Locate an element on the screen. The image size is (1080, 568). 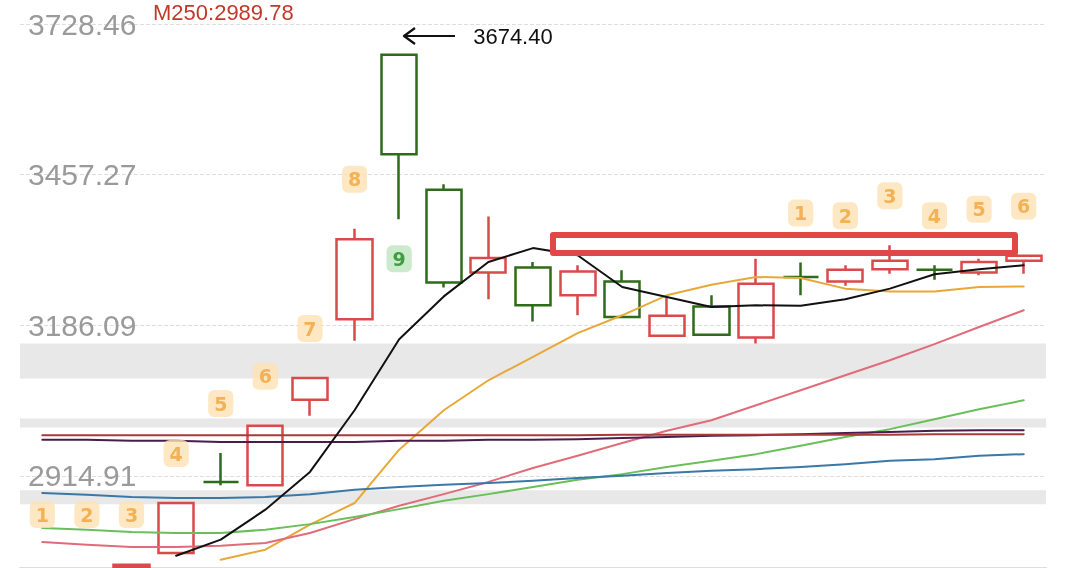
y-tick-label: 3186.09 is located at coordinates (82, 325).